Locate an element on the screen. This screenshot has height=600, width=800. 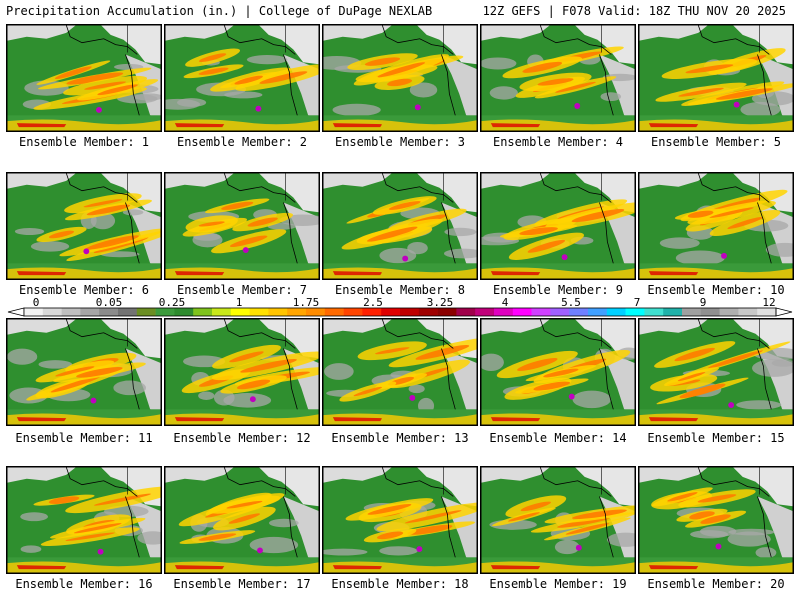
colorbar-min-arrow is located at coordinates (16, 312).